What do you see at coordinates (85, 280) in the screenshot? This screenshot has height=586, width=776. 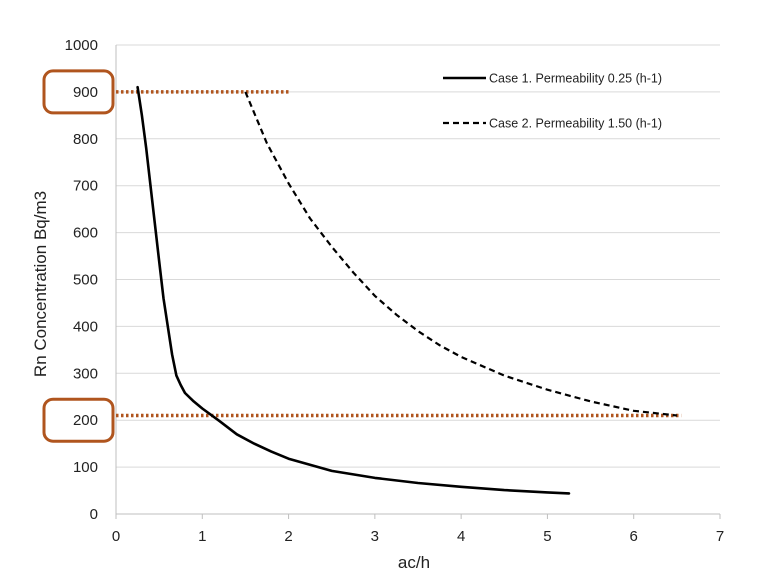 I see `y-tick-label-500: 500` at bounding box center [85, 280].